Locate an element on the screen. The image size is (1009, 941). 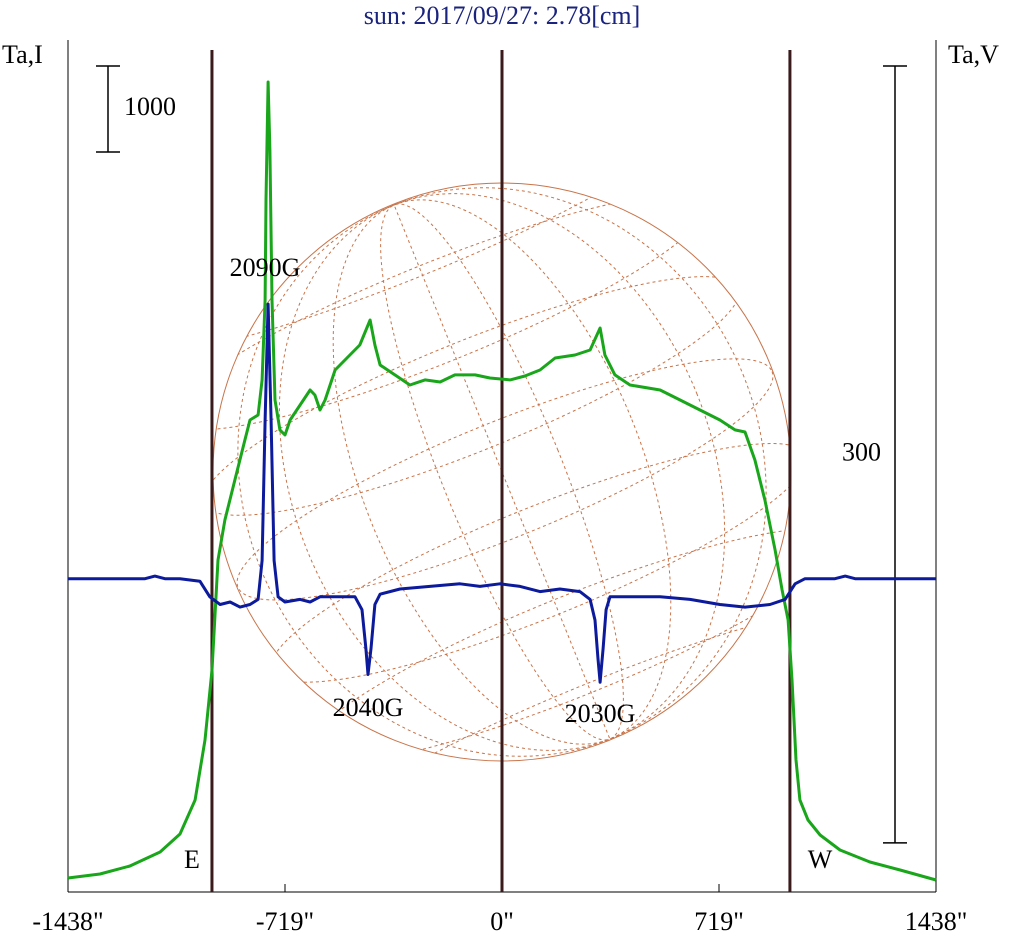
annotation: 2090G is located at coordinates (265, 267).